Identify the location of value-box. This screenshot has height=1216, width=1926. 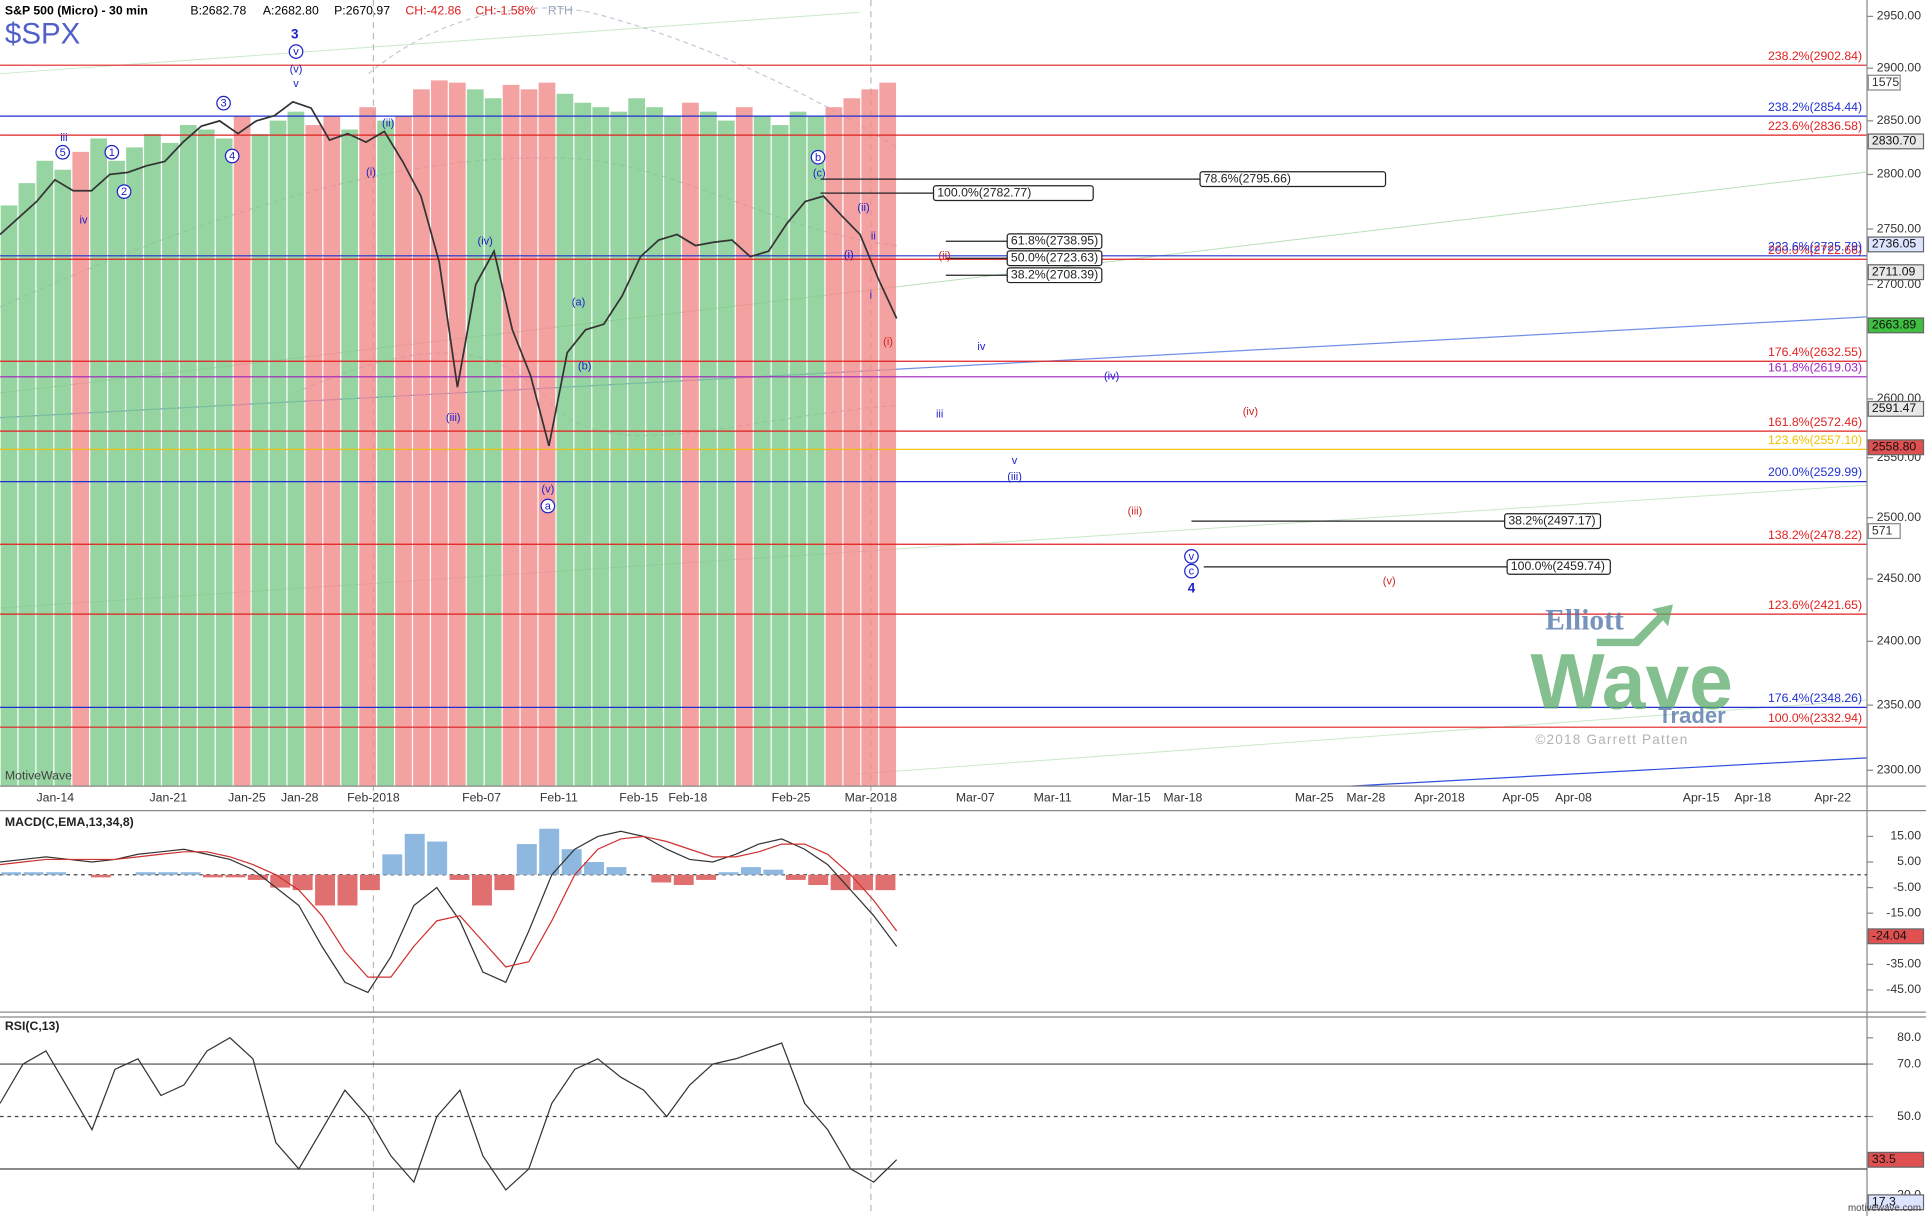
(1896, 936).